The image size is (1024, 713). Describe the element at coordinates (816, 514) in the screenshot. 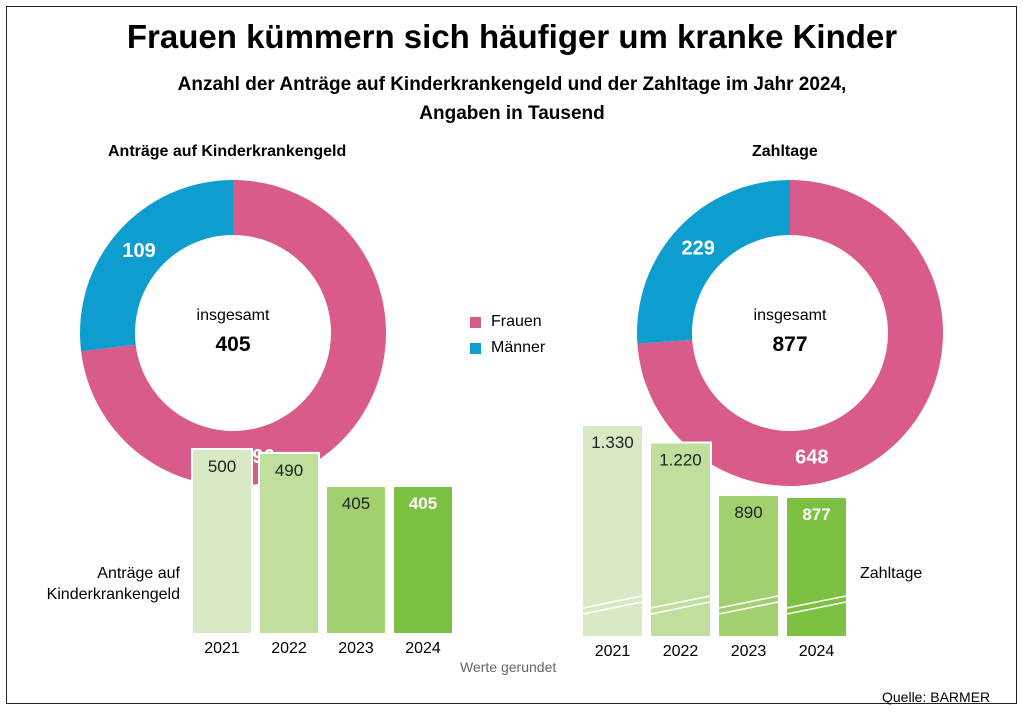

I see `bar-value-label-2024: 877` at that location.